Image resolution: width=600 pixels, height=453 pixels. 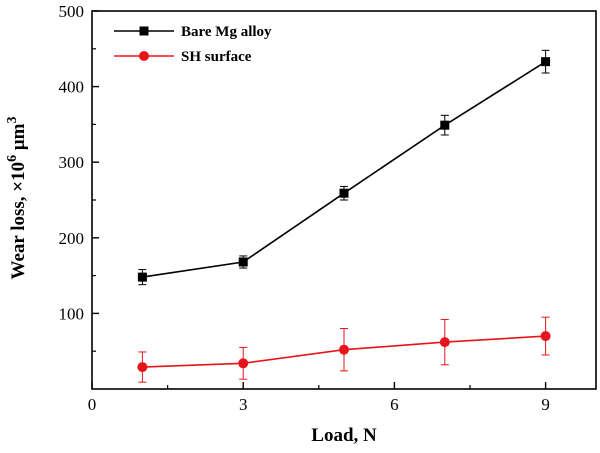 What do you see at coordinates (72, 162) in the screenshot?
I see `y-tick-label: 300` at bounding box center [72, 162].